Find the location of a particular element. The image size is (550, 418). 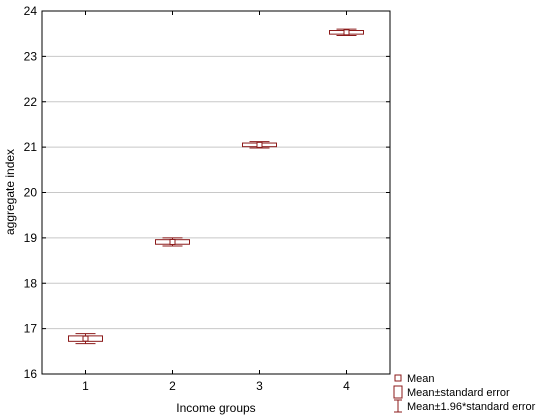

legend-item: Mean is located at coordinates (414, 379).